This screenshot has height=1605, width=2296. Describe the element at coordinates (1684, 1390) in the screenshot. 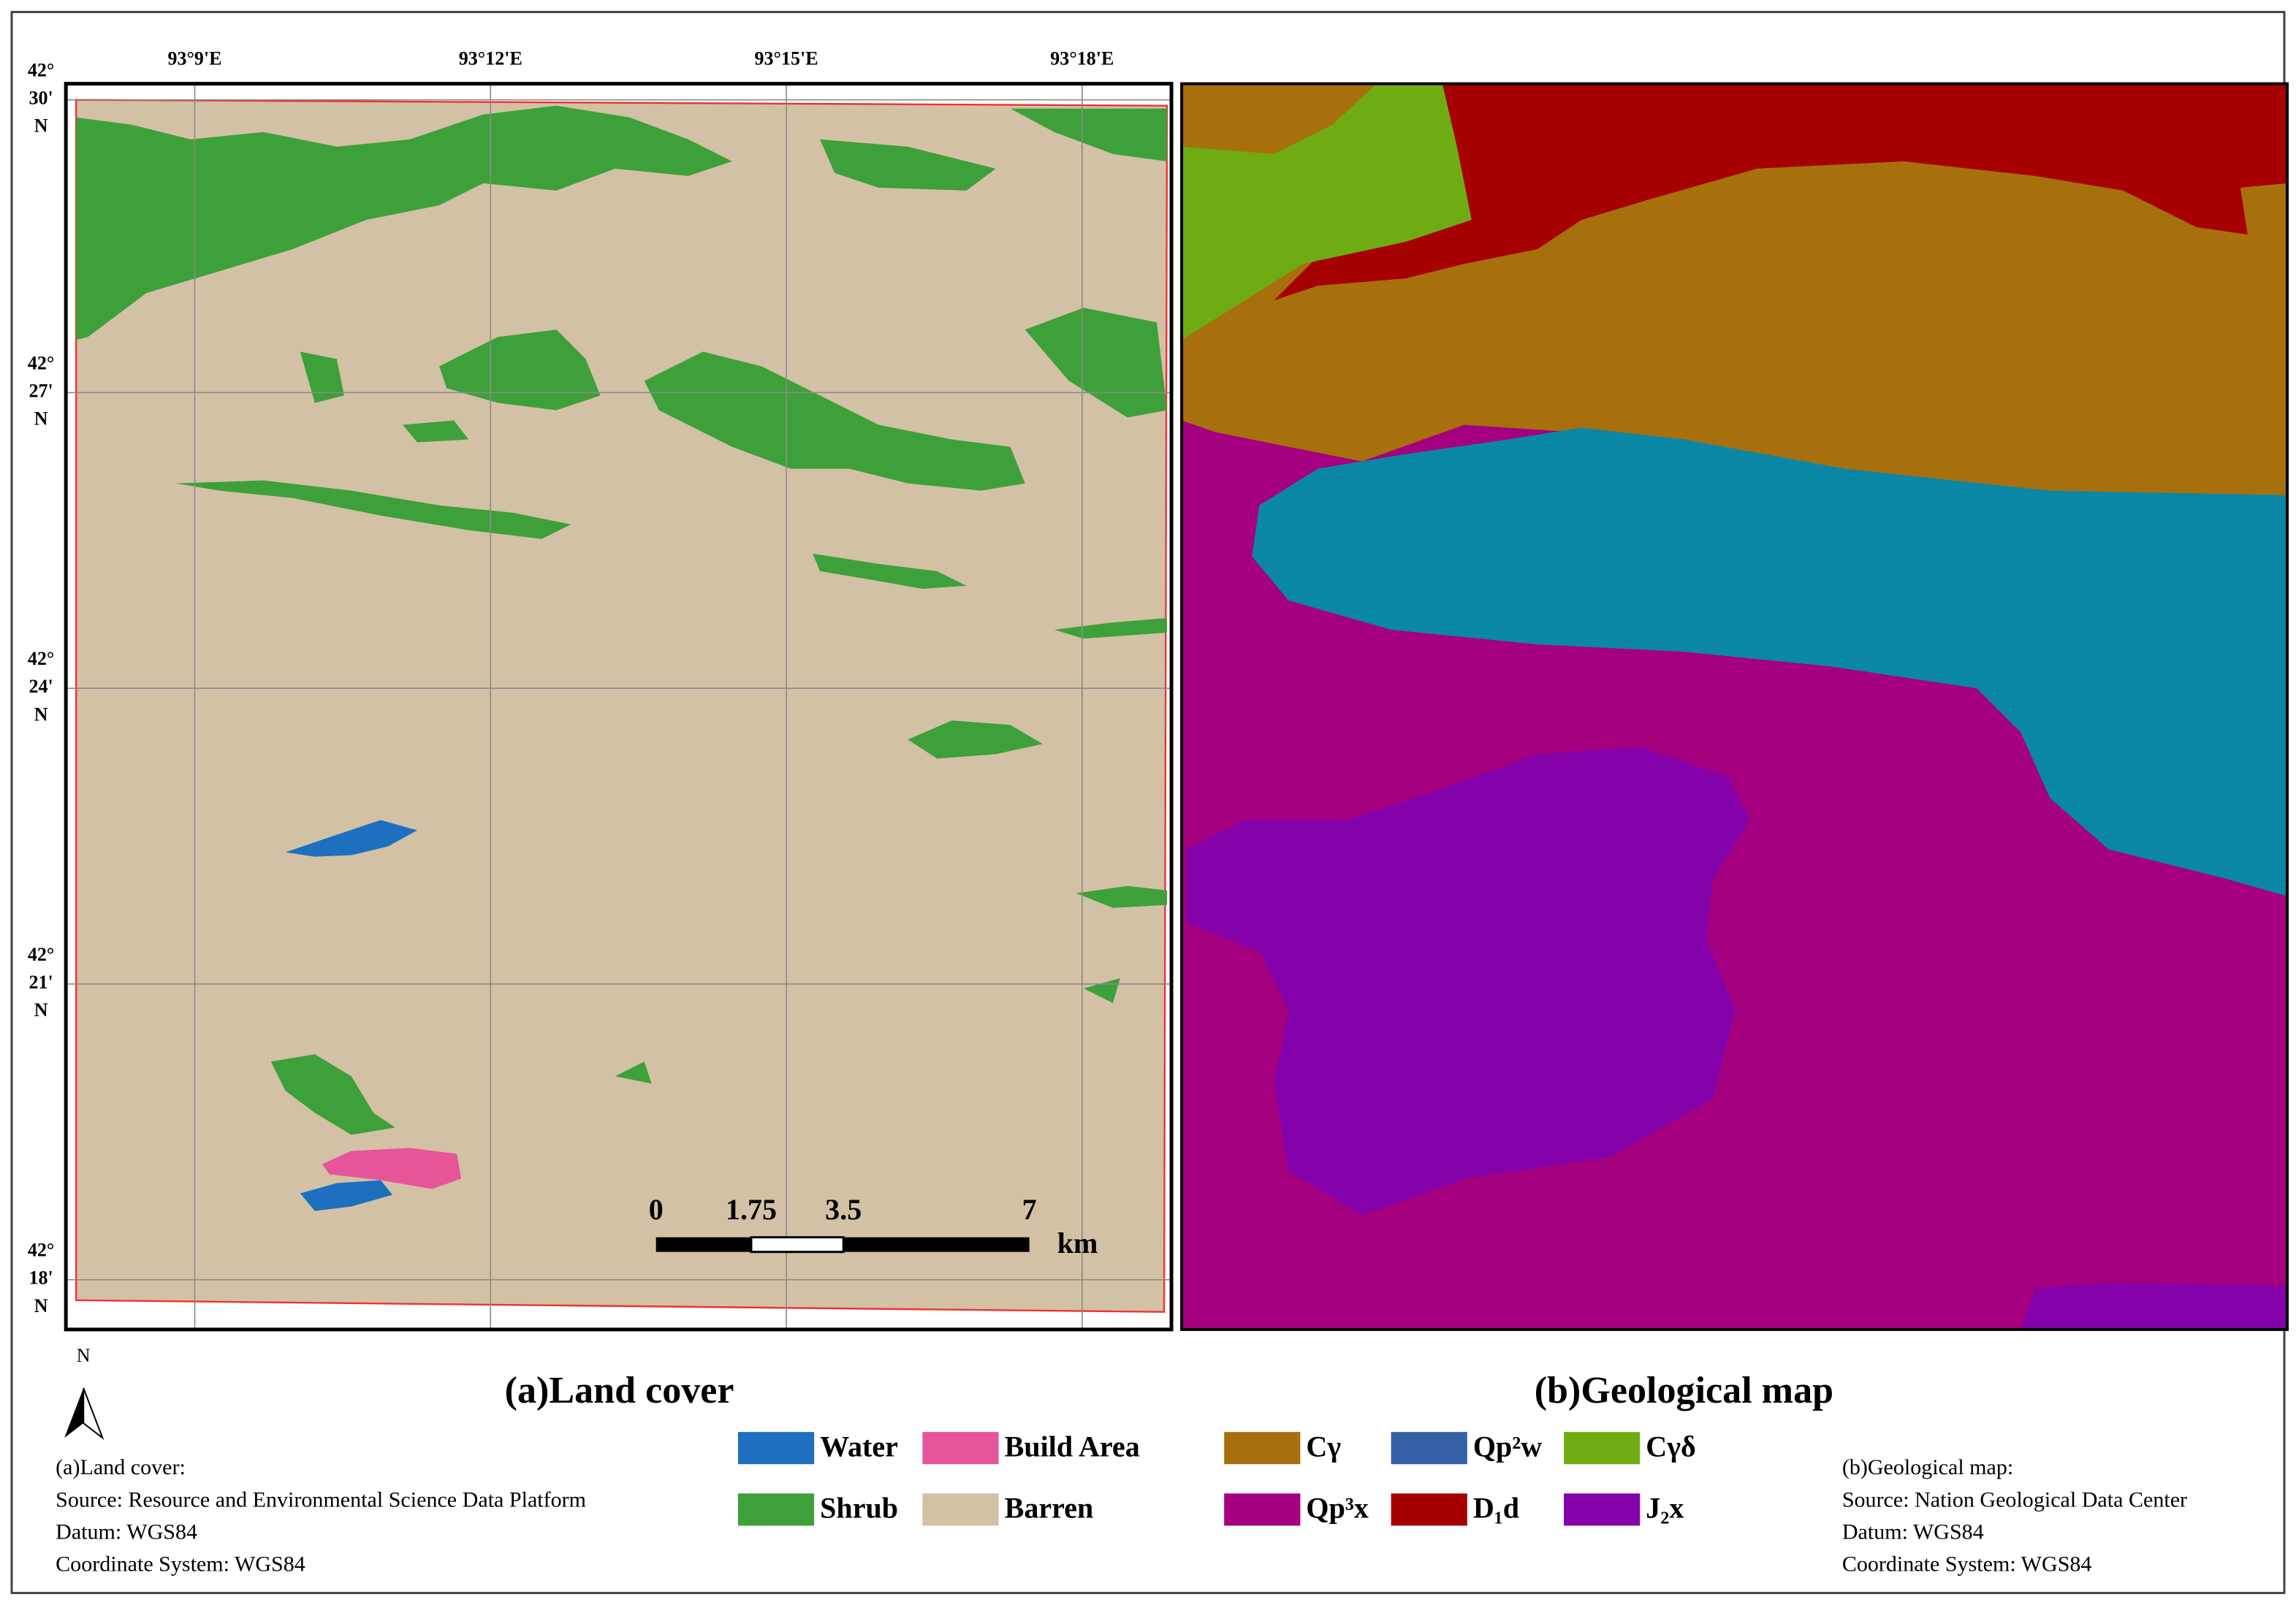

I see `panel-title: (b)Geological map` at that location.